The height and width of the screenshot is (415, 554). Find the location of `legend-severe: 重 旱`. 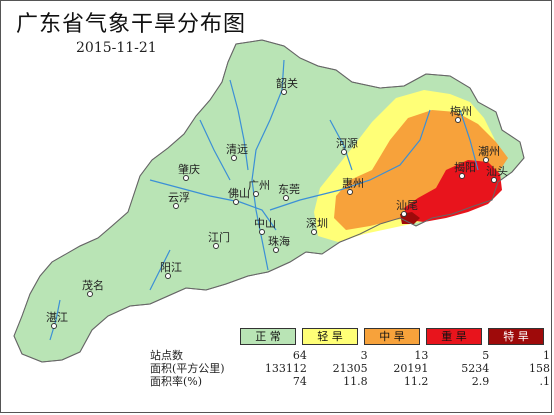

legend-severe: 重 旱 is located at coordinates (454, 336).